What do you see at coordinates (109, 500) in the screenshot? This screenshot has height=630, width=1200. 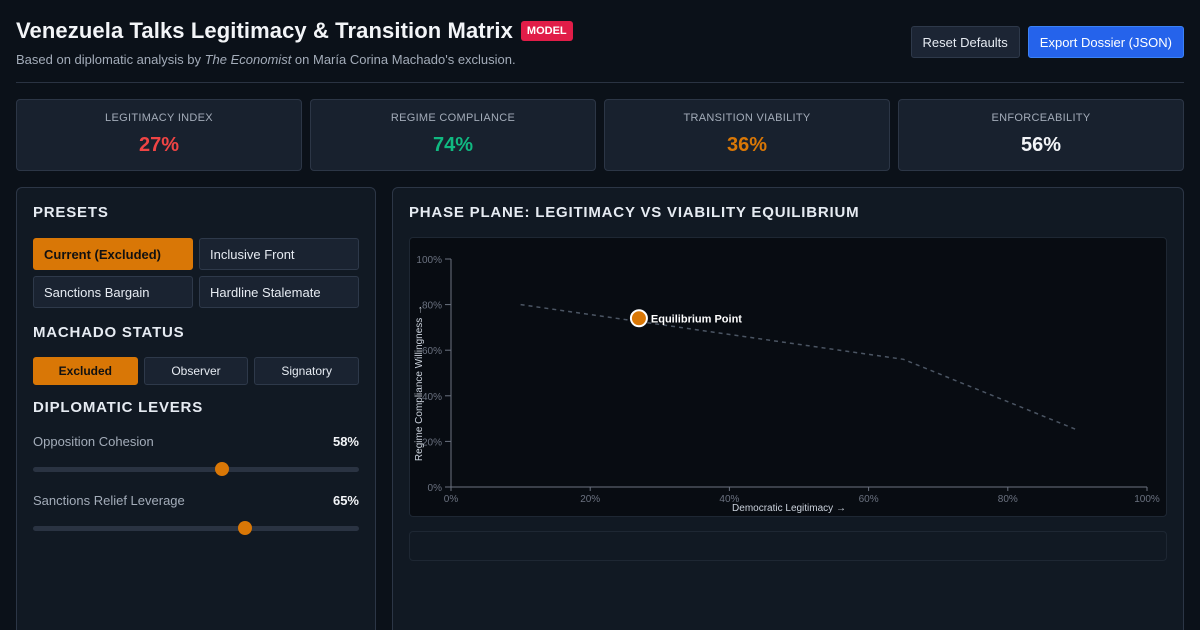 I see `lever-label: Sanctions Relief Leverage` at bounding box center [109, 500].